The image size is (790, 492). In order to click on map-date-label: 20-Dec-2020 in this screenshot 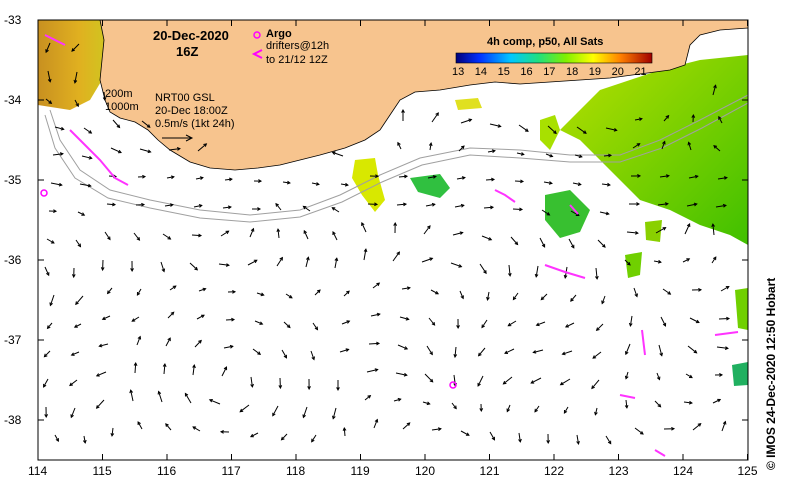, I will do `click(191, 35)`.